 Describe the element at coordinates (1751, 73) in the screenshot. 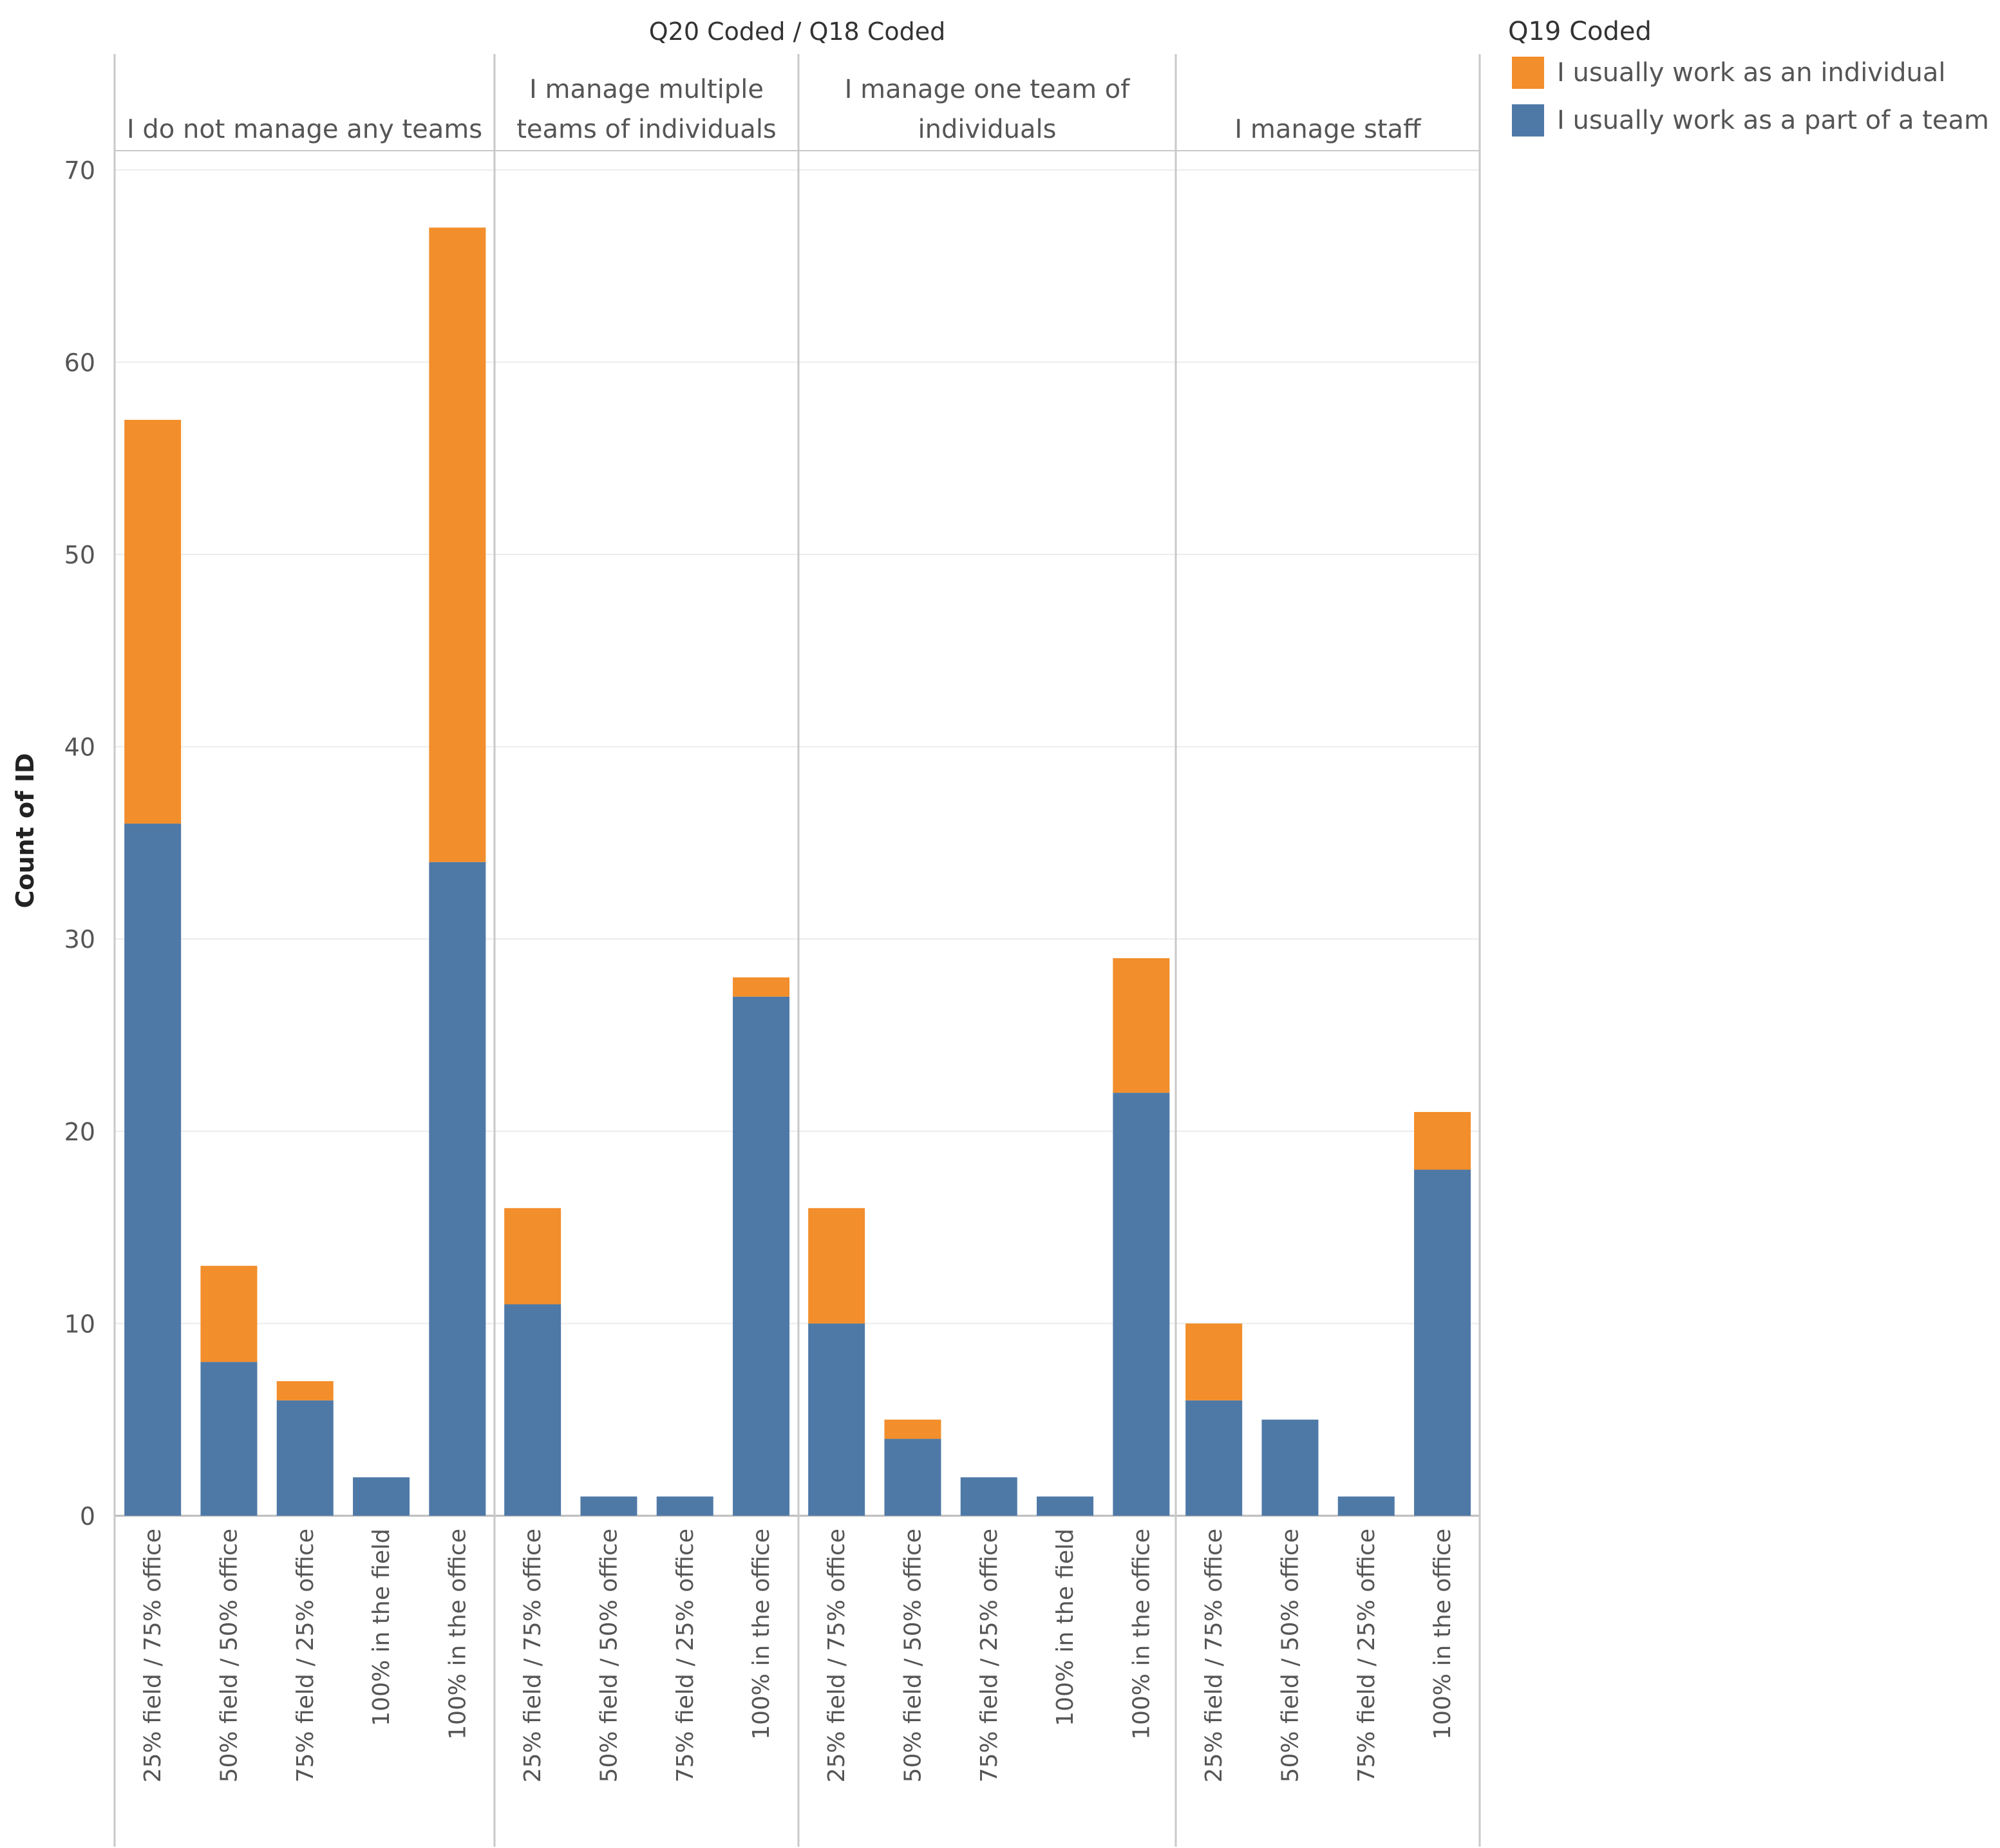

I see `legend-label: I usually work as an individual` at that location.